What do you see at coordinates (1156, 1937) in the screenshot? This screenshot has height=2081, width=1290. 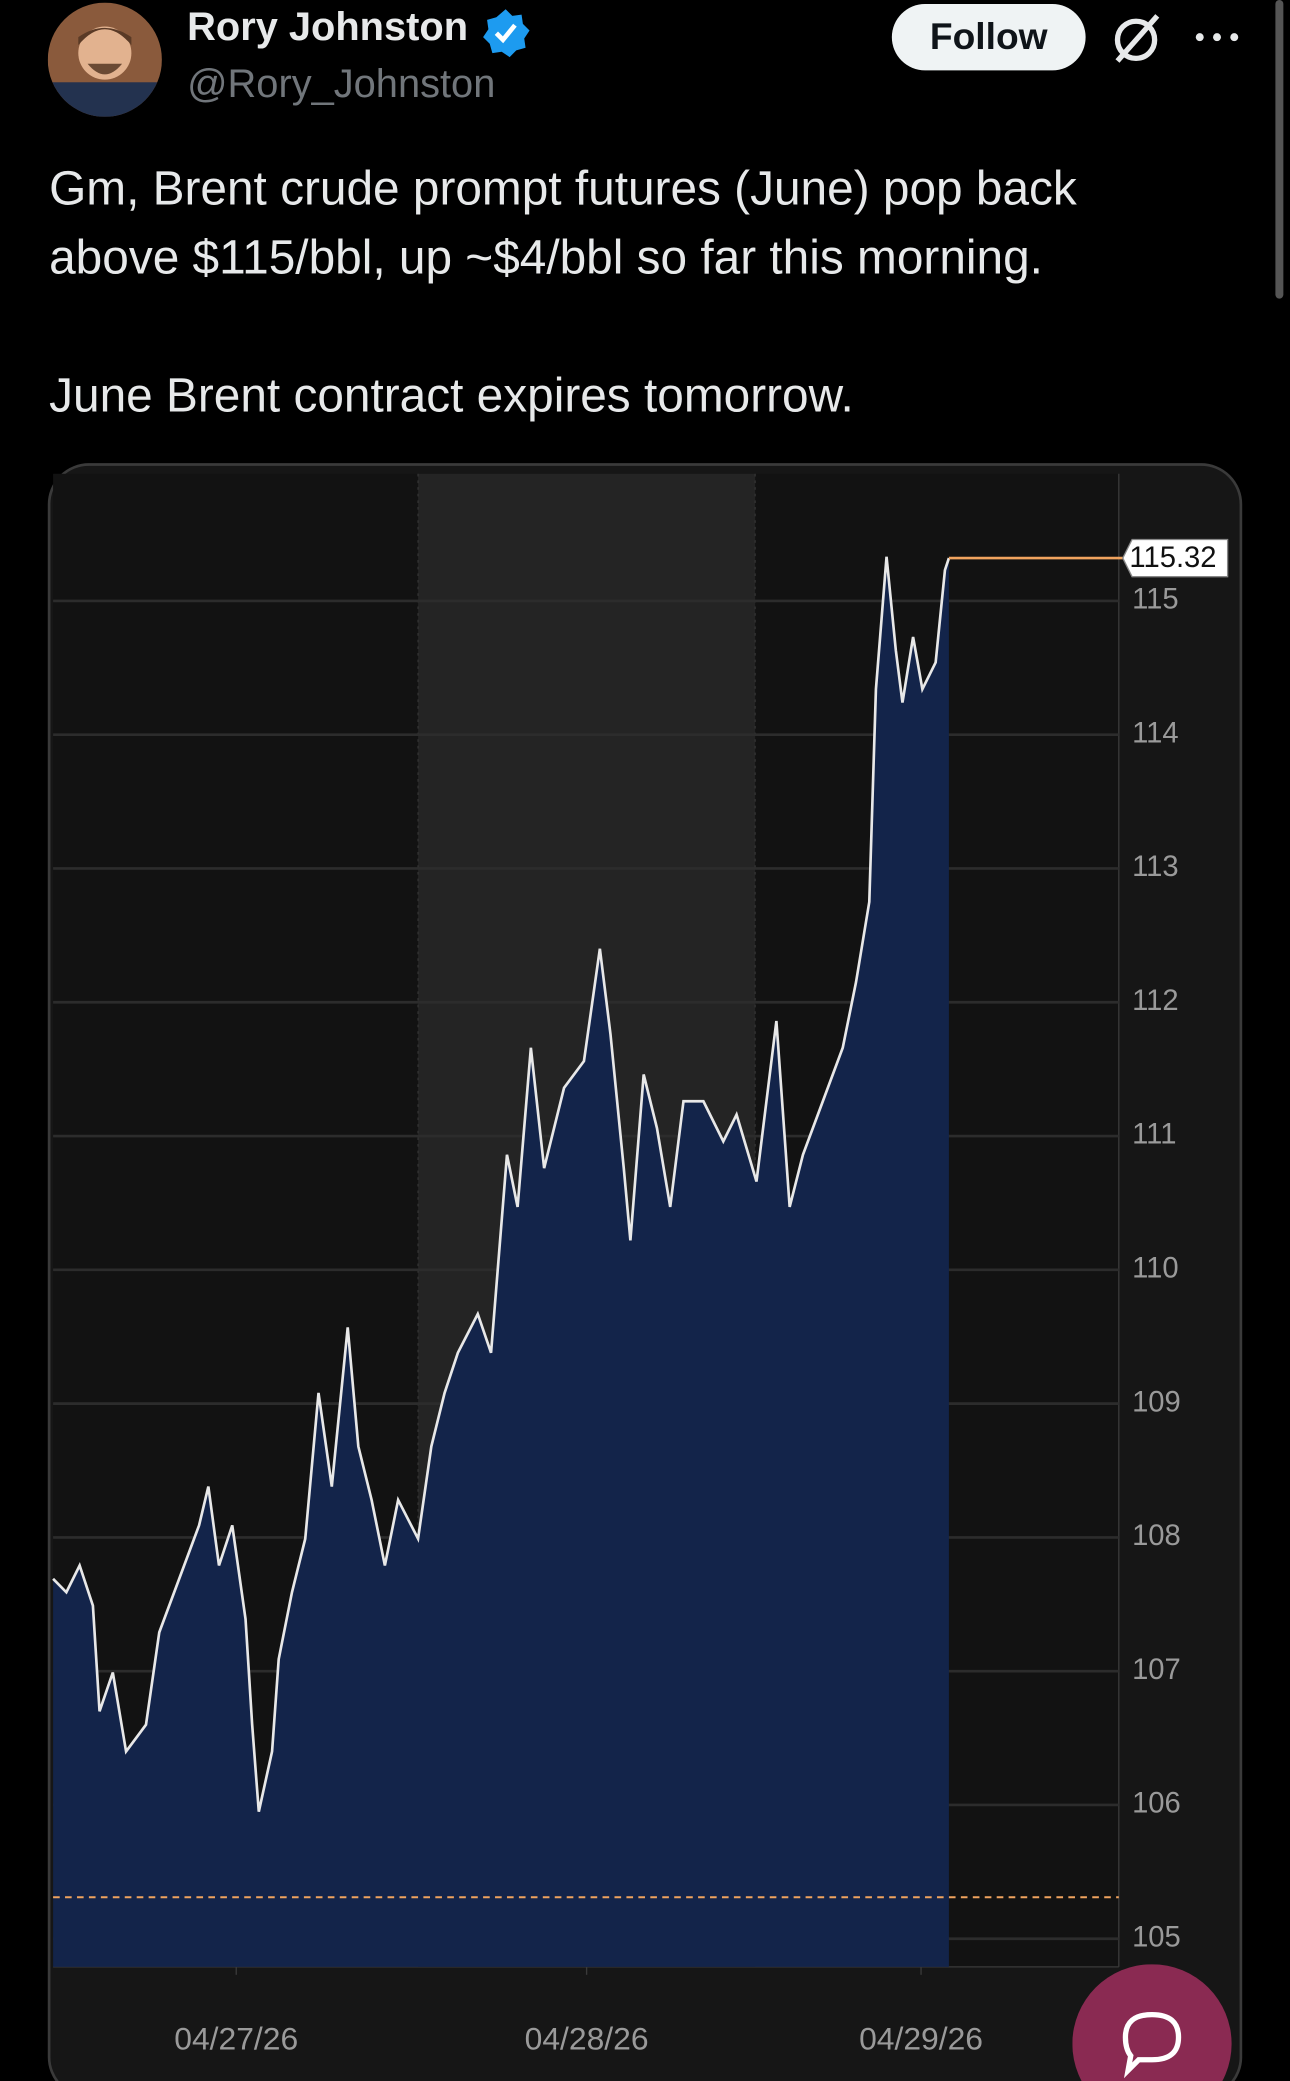 I see `y-tick-label: 105` at bounding box center [1156, 1937].